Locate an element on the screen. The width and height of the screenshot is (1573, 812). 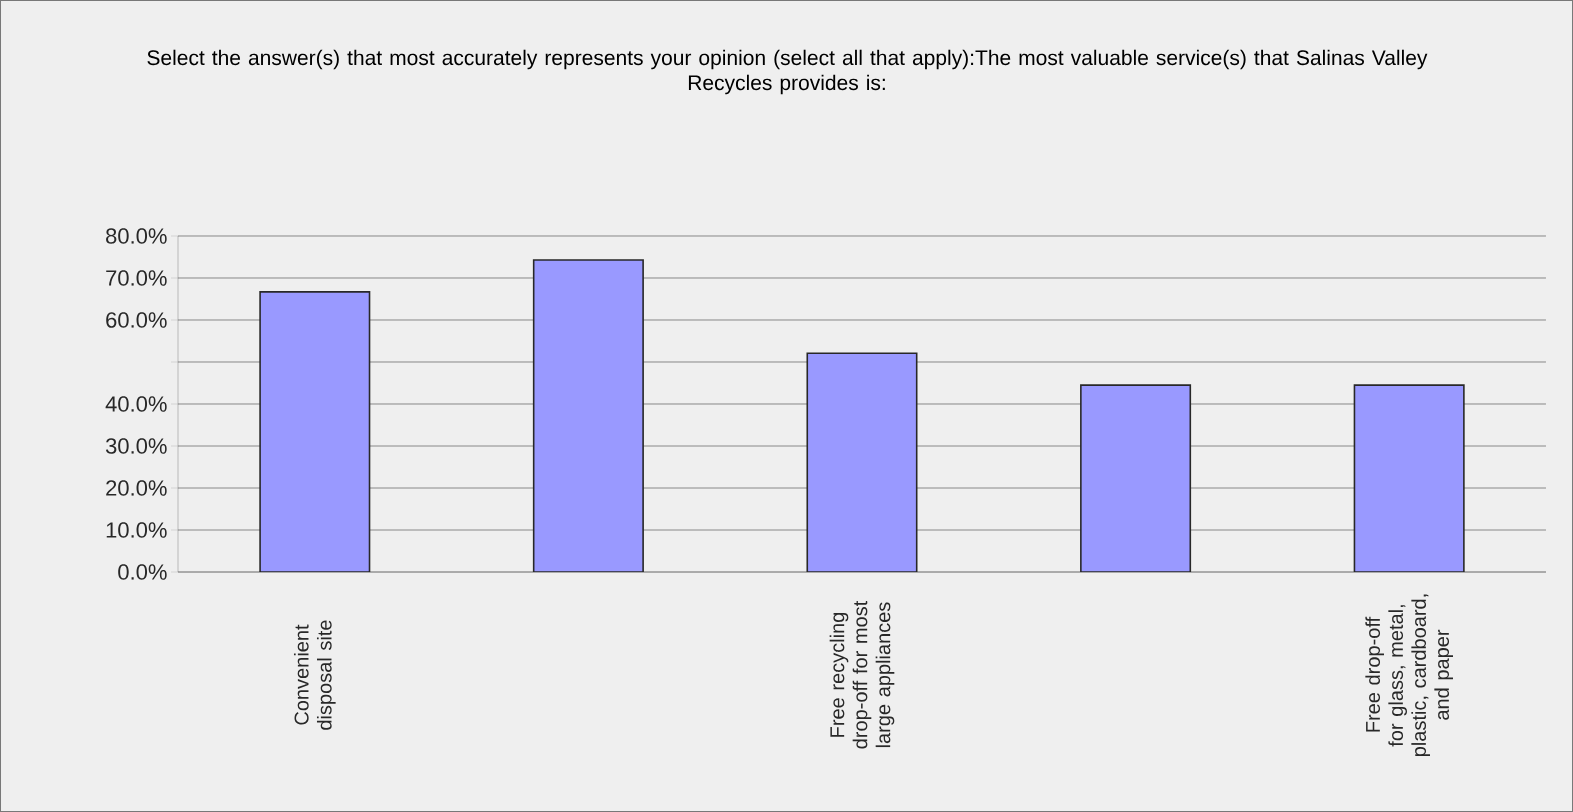
x-tick-label: Convenient disposal site is located at coordinates (314, 675).